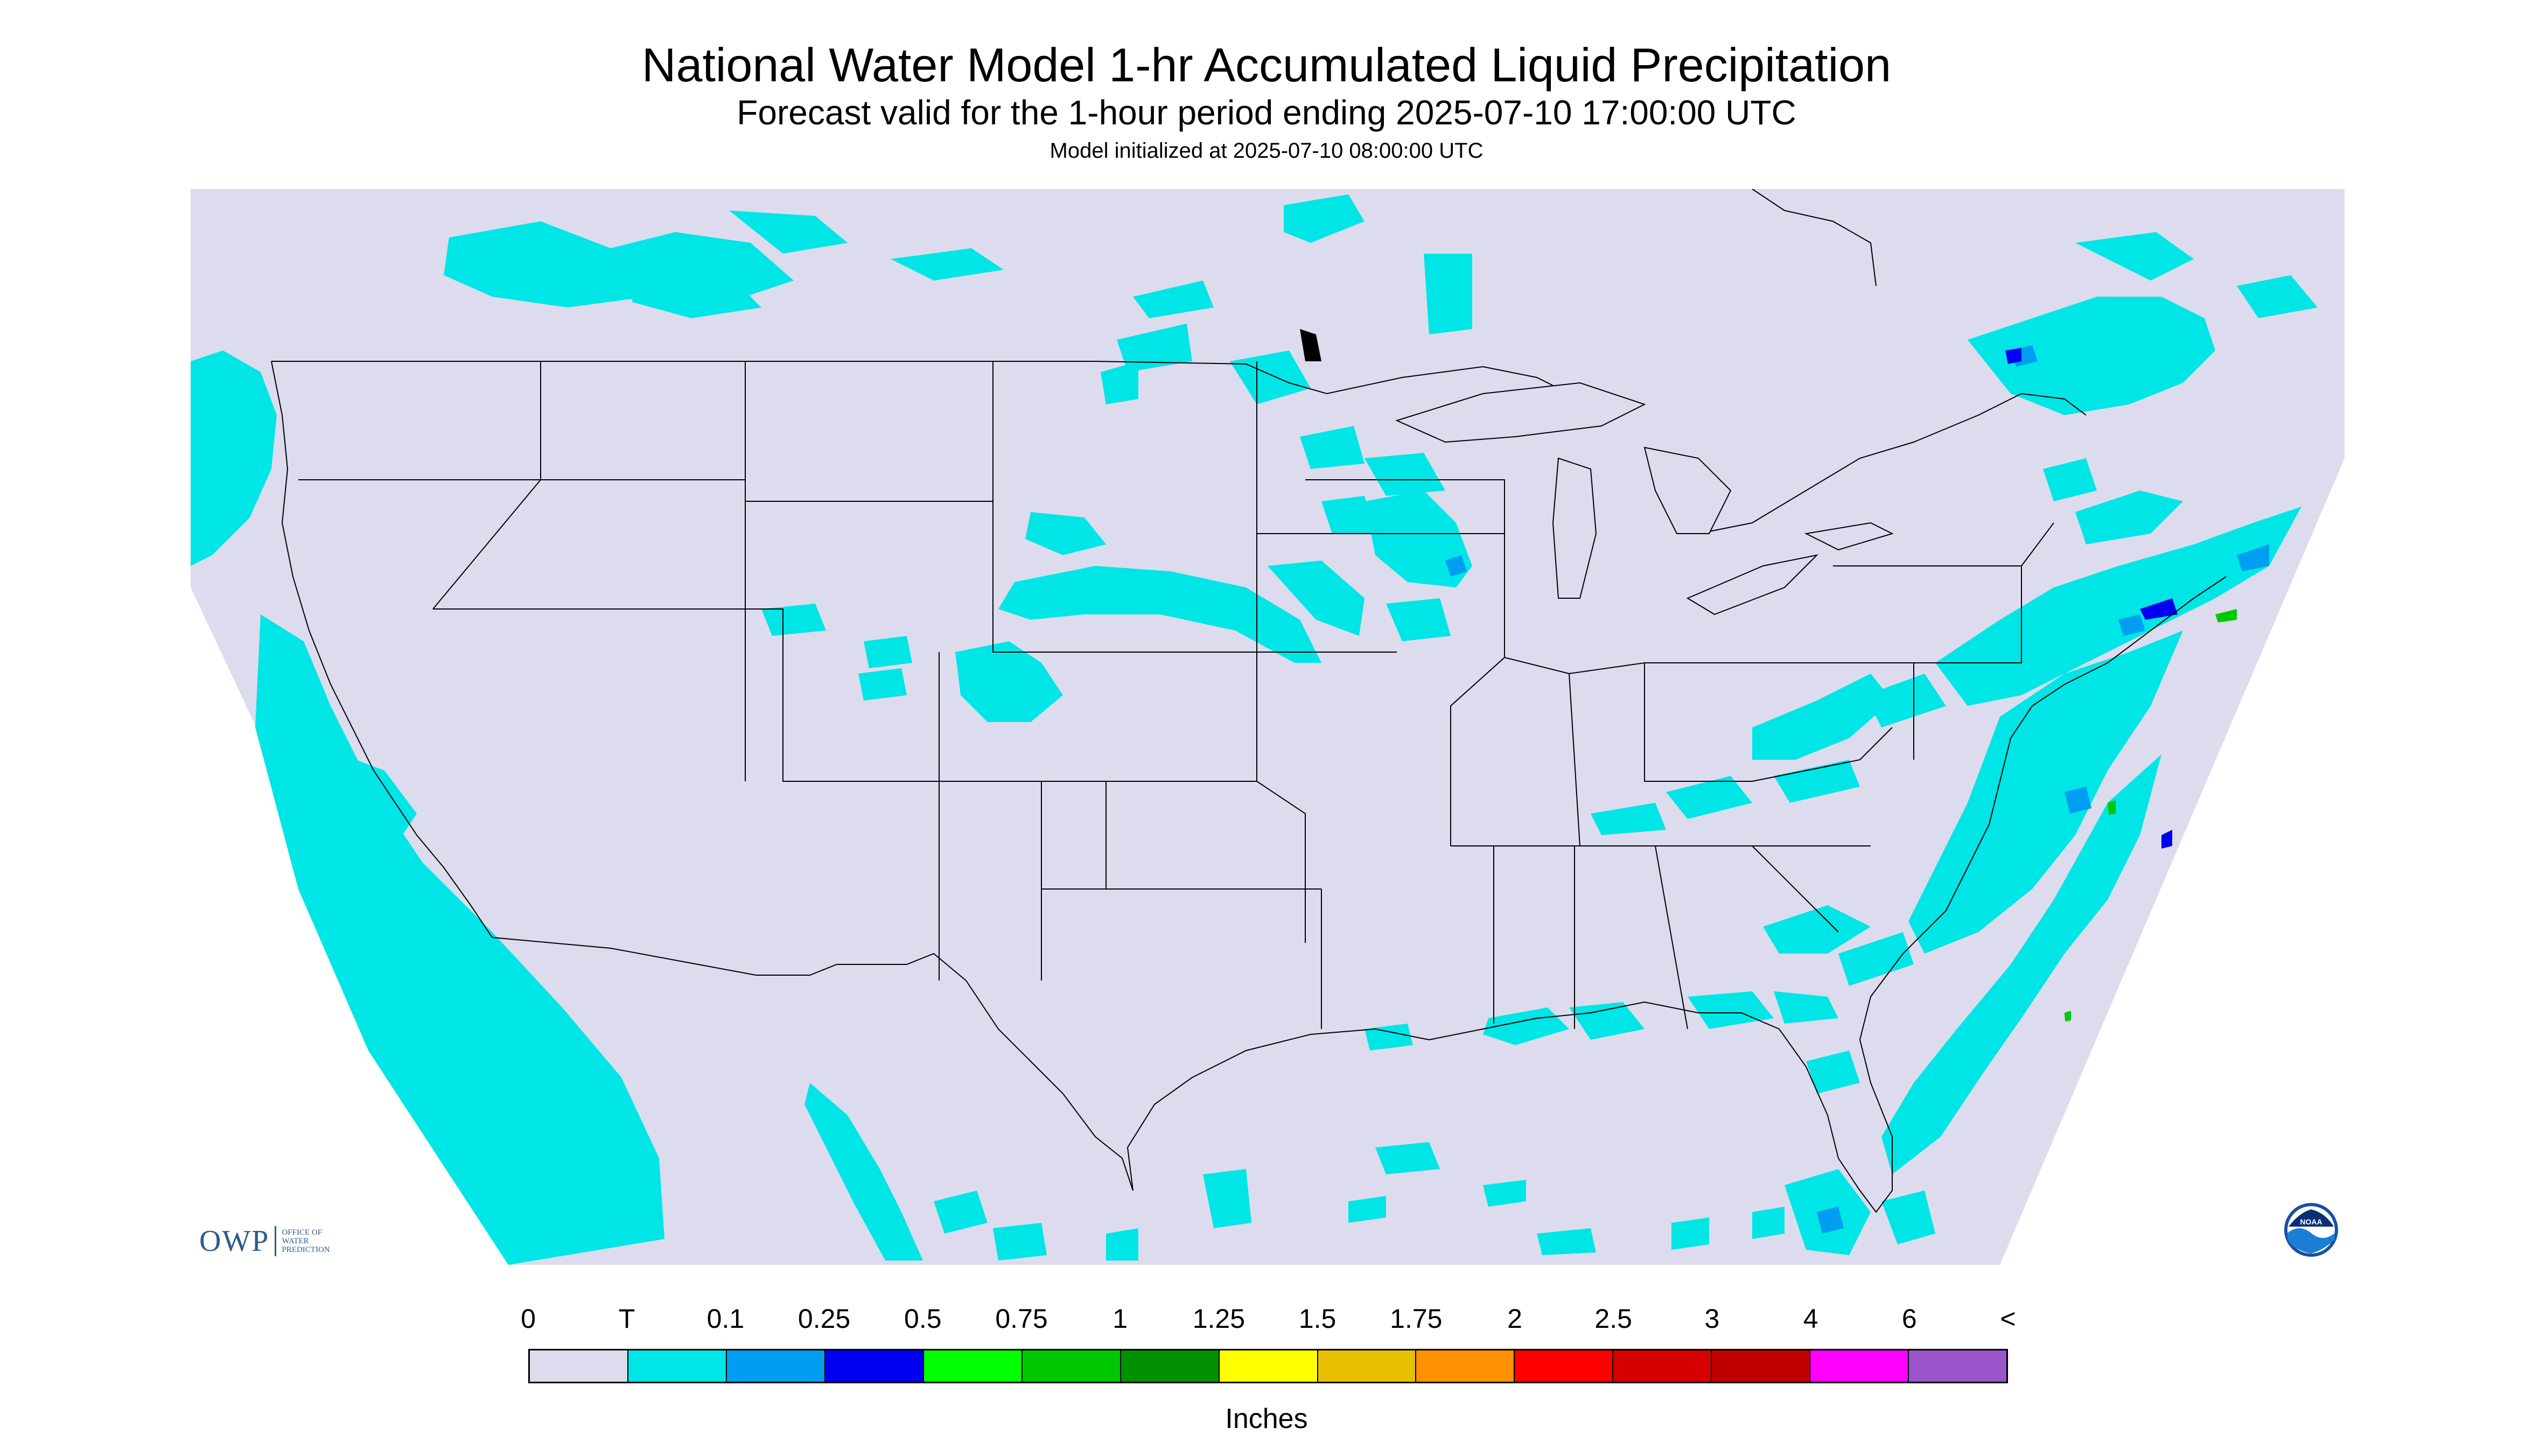 The width and height of the screenshot is (2533, 1456). What do you see at coordinates (1811, 1319) in the screenshot?
I see `legend-label: 4` at bounding box center [1811, 1319].